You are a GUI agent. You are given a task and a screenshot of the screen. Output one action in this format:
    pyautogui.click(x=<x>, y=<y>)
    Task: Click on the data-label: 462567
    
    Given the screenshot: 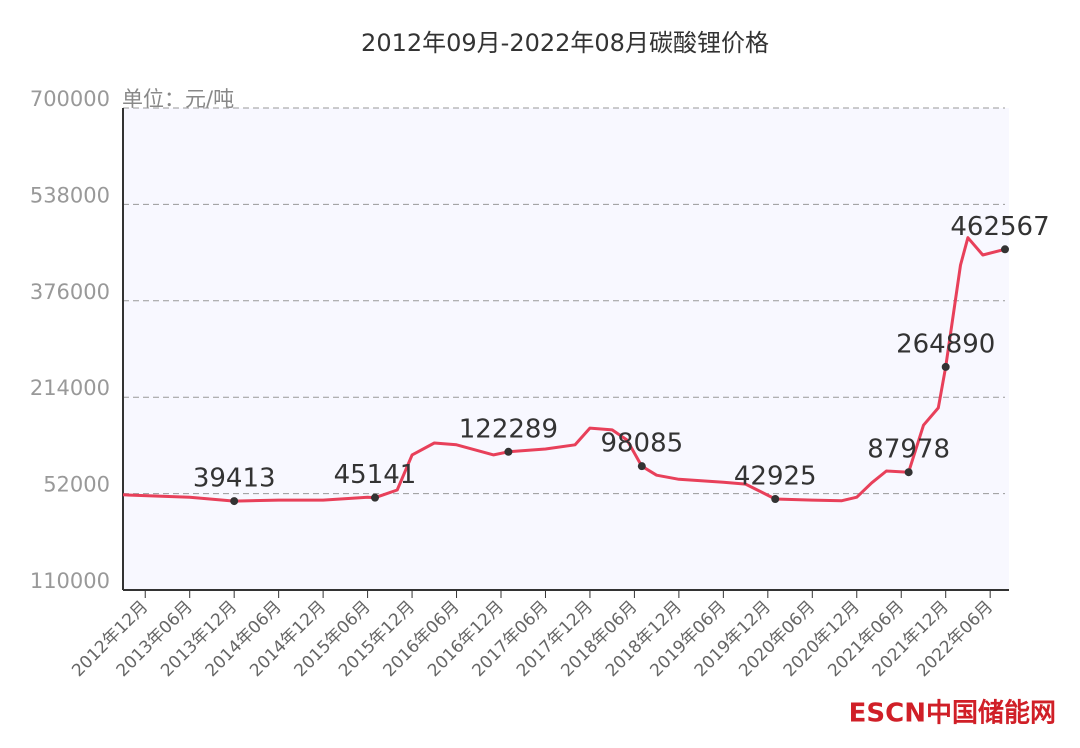 What is the action you would take?
    pyautogui.click(x=999, y=227)
    